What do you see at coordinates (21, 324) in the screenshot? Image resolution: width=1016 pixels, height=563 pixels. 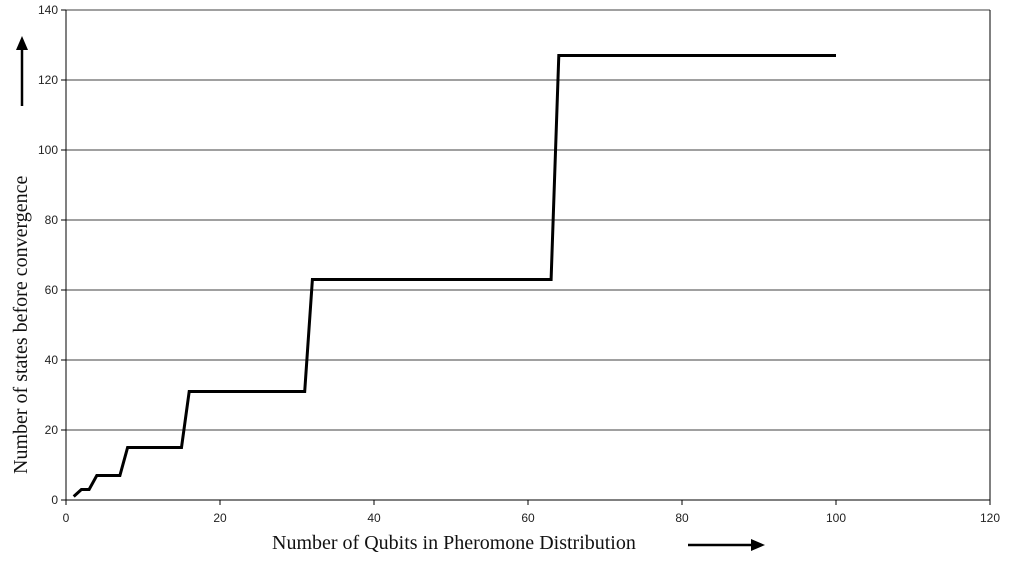 I see `y-axis-label: Number of states before convergence` at bounding box center [21, 324].